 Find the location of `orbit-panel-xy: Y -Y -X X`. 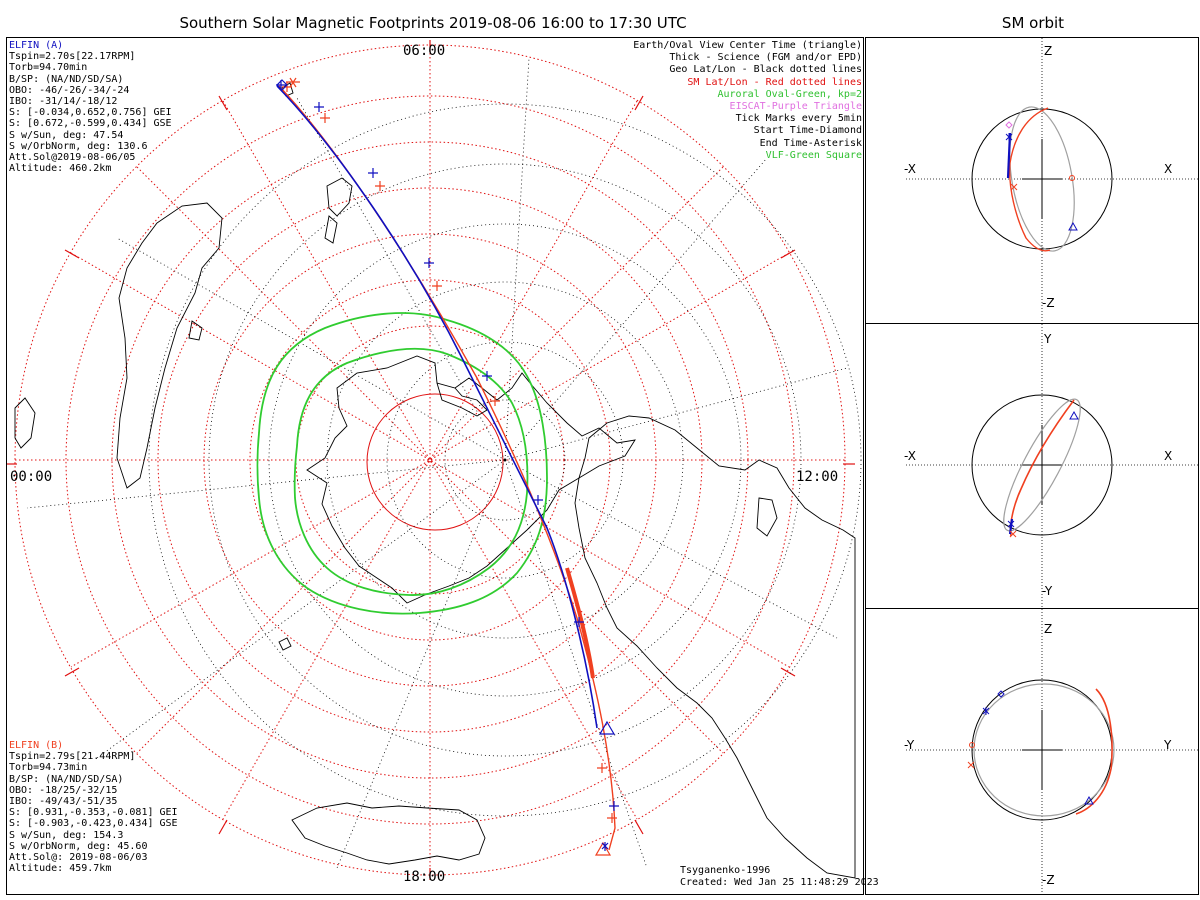

orbit-panel-xy: Y -Y -X X is located at coordinates (1032, 466).